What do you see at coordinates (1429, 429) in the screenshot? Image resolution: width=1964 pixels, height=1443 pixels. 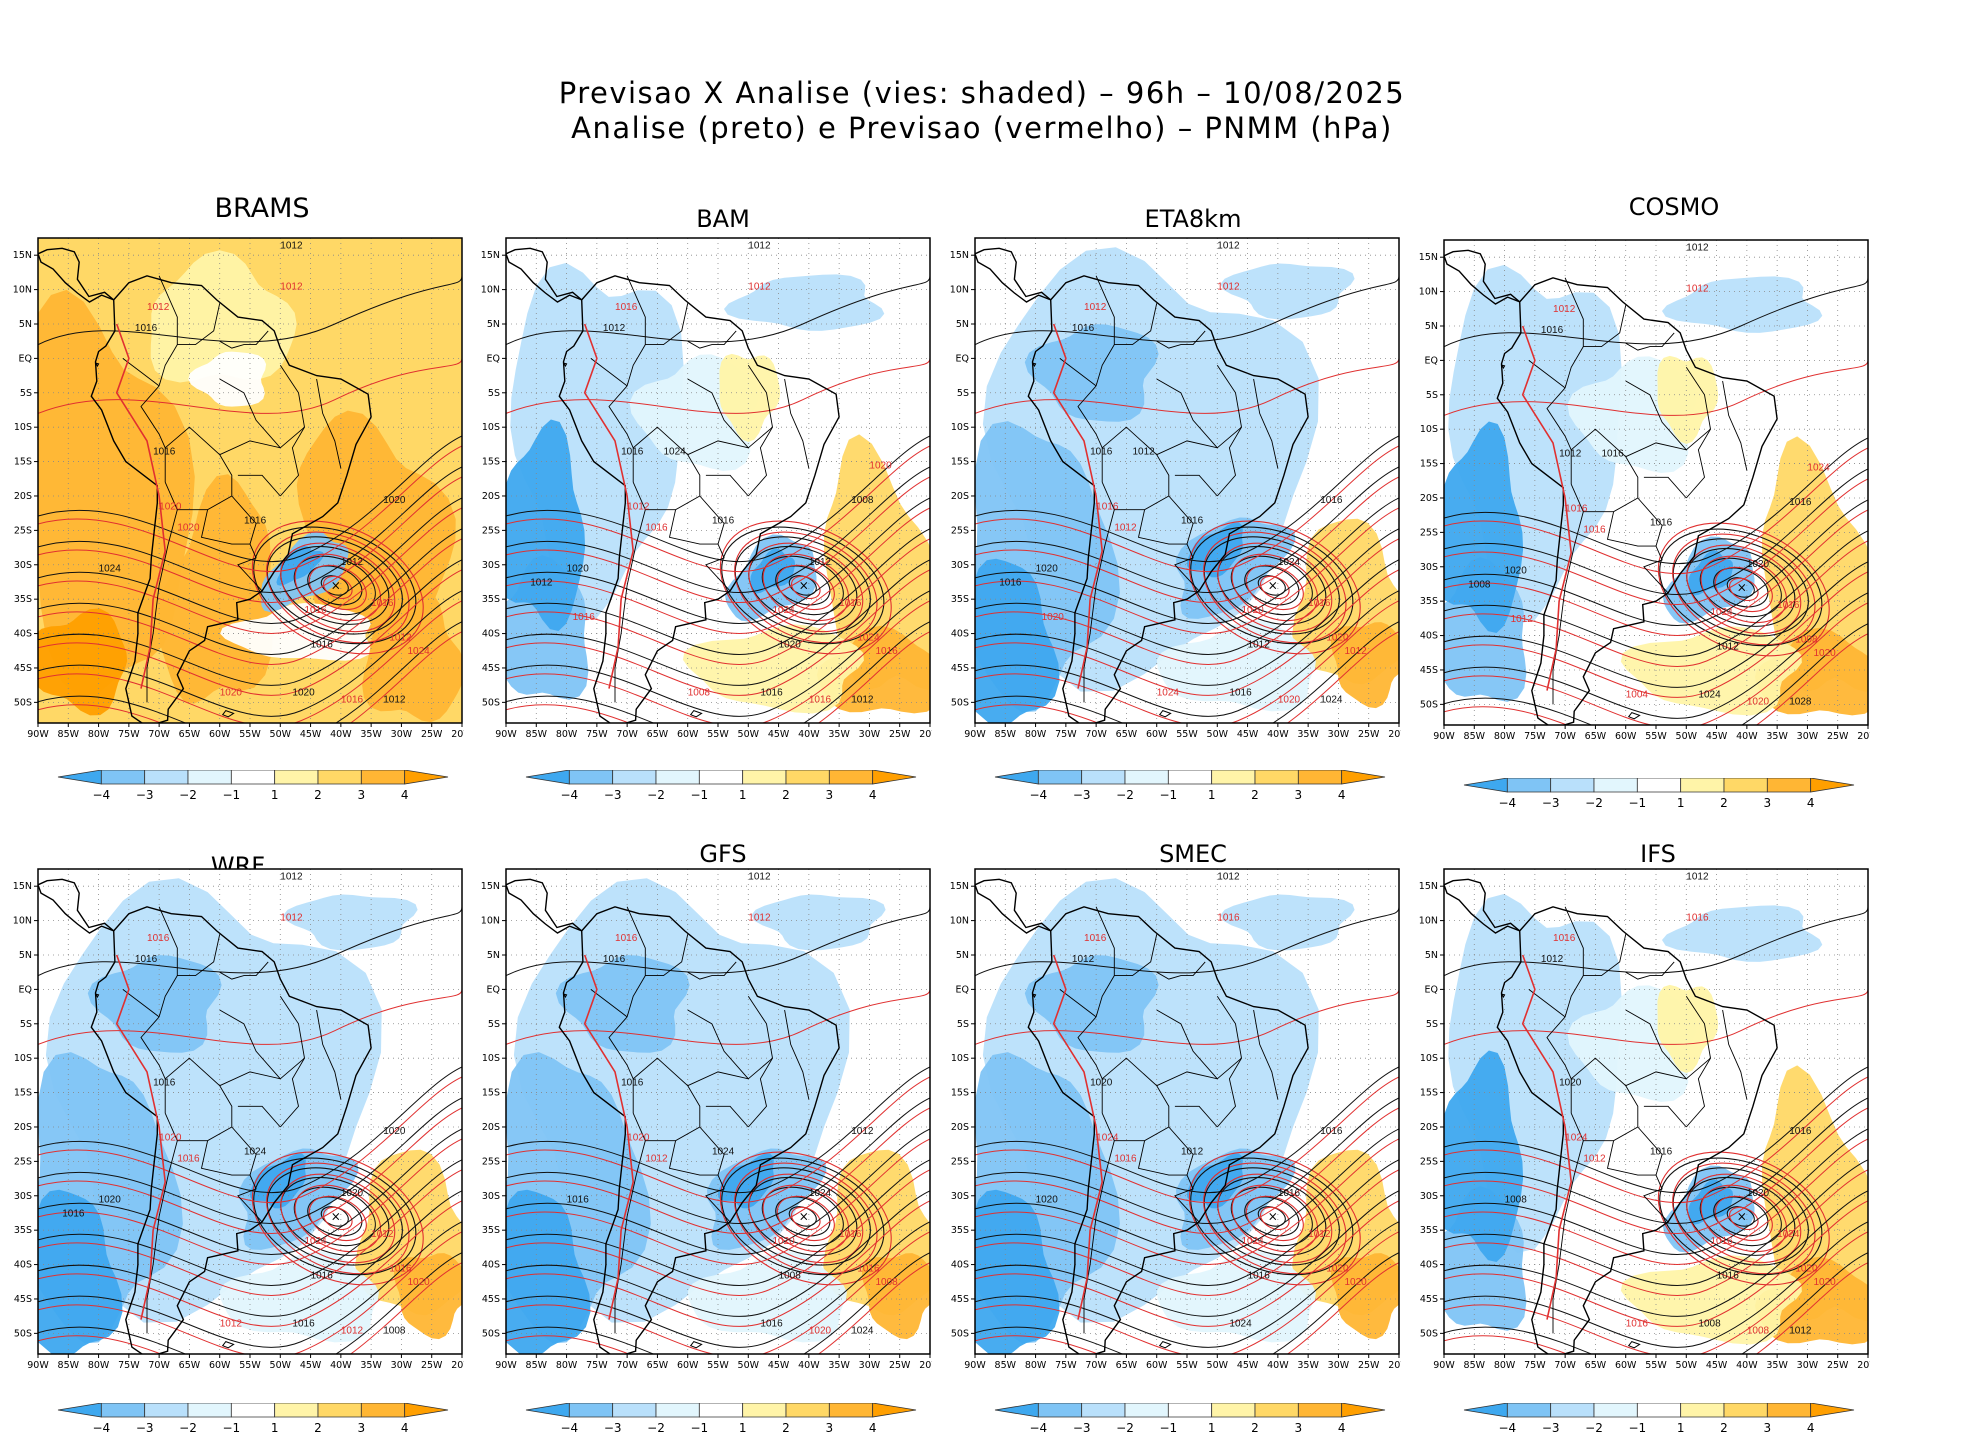 I see `lat-label: 10S` at bounding box center [1429, 429].